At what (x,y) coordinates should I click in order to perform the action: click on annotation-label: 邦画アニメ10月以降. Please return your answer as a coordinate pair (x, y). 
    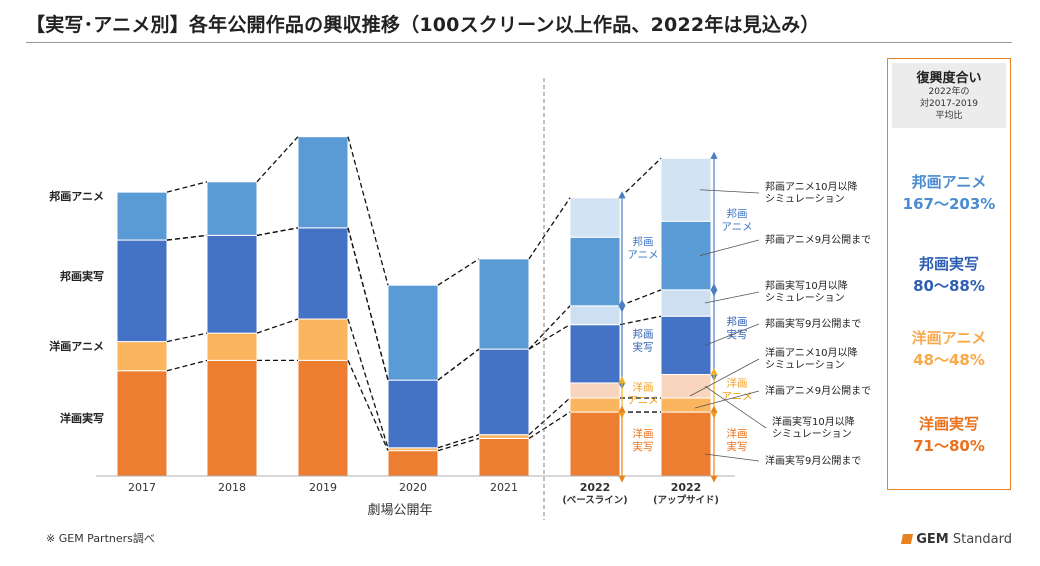
    Looking at the image, I should click on (811, 186).